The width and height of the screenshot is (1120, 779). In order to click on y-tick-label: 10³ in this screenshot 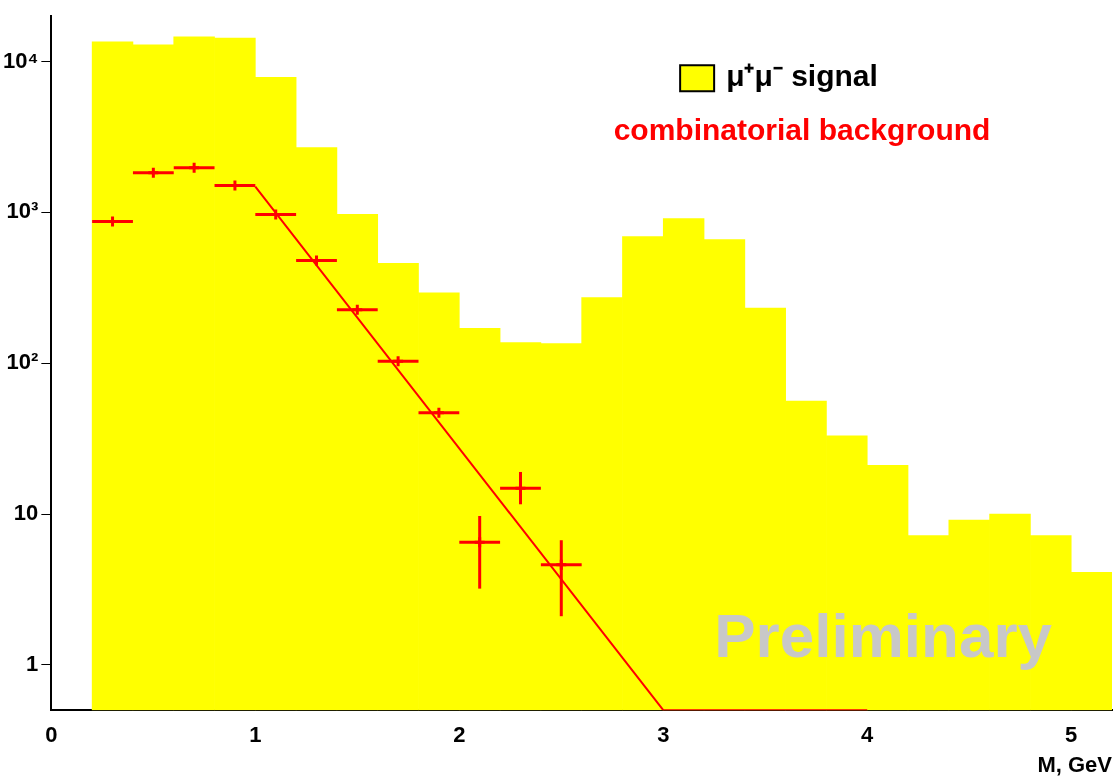, I will do `click(22, 211)`.